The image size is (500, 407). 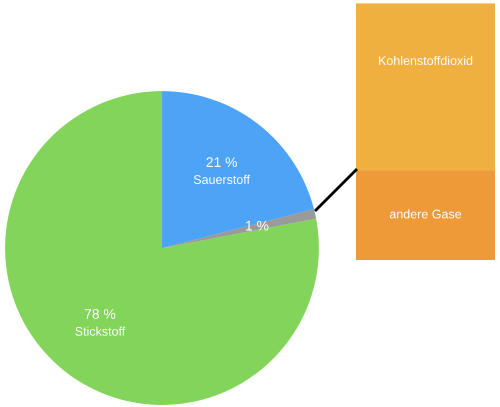 I want to click on series-label: andere Gase, so click(x=426, y=213).